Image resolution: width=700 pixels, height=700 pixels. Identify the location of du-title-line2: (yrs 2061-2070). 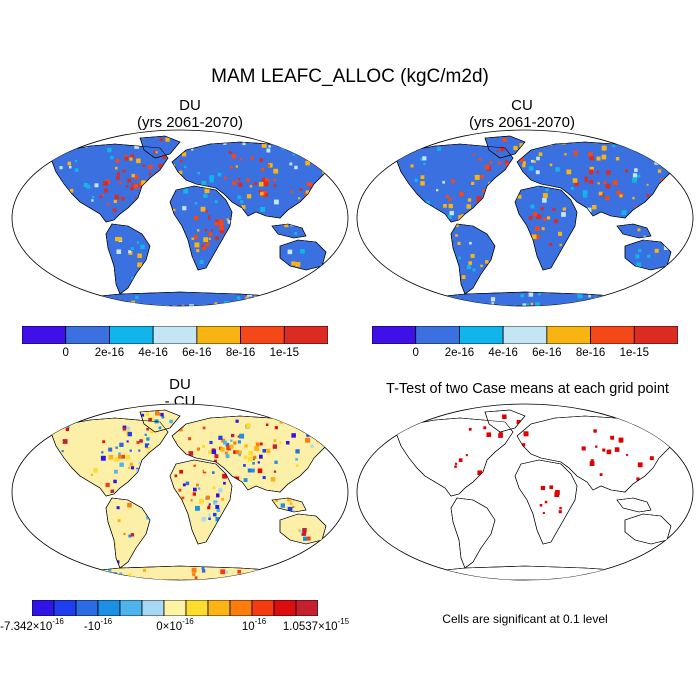
(190, 122).